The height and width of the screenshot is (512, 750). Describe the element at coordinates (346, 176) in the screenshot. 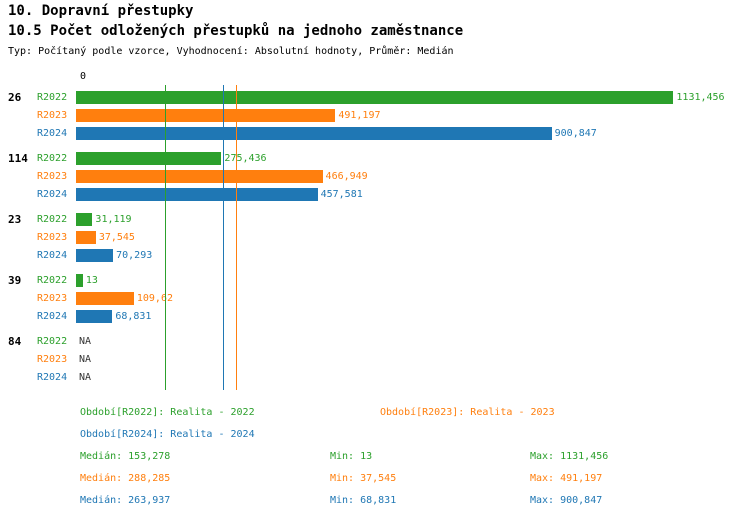

I see `value-label: 466,949` at that location.